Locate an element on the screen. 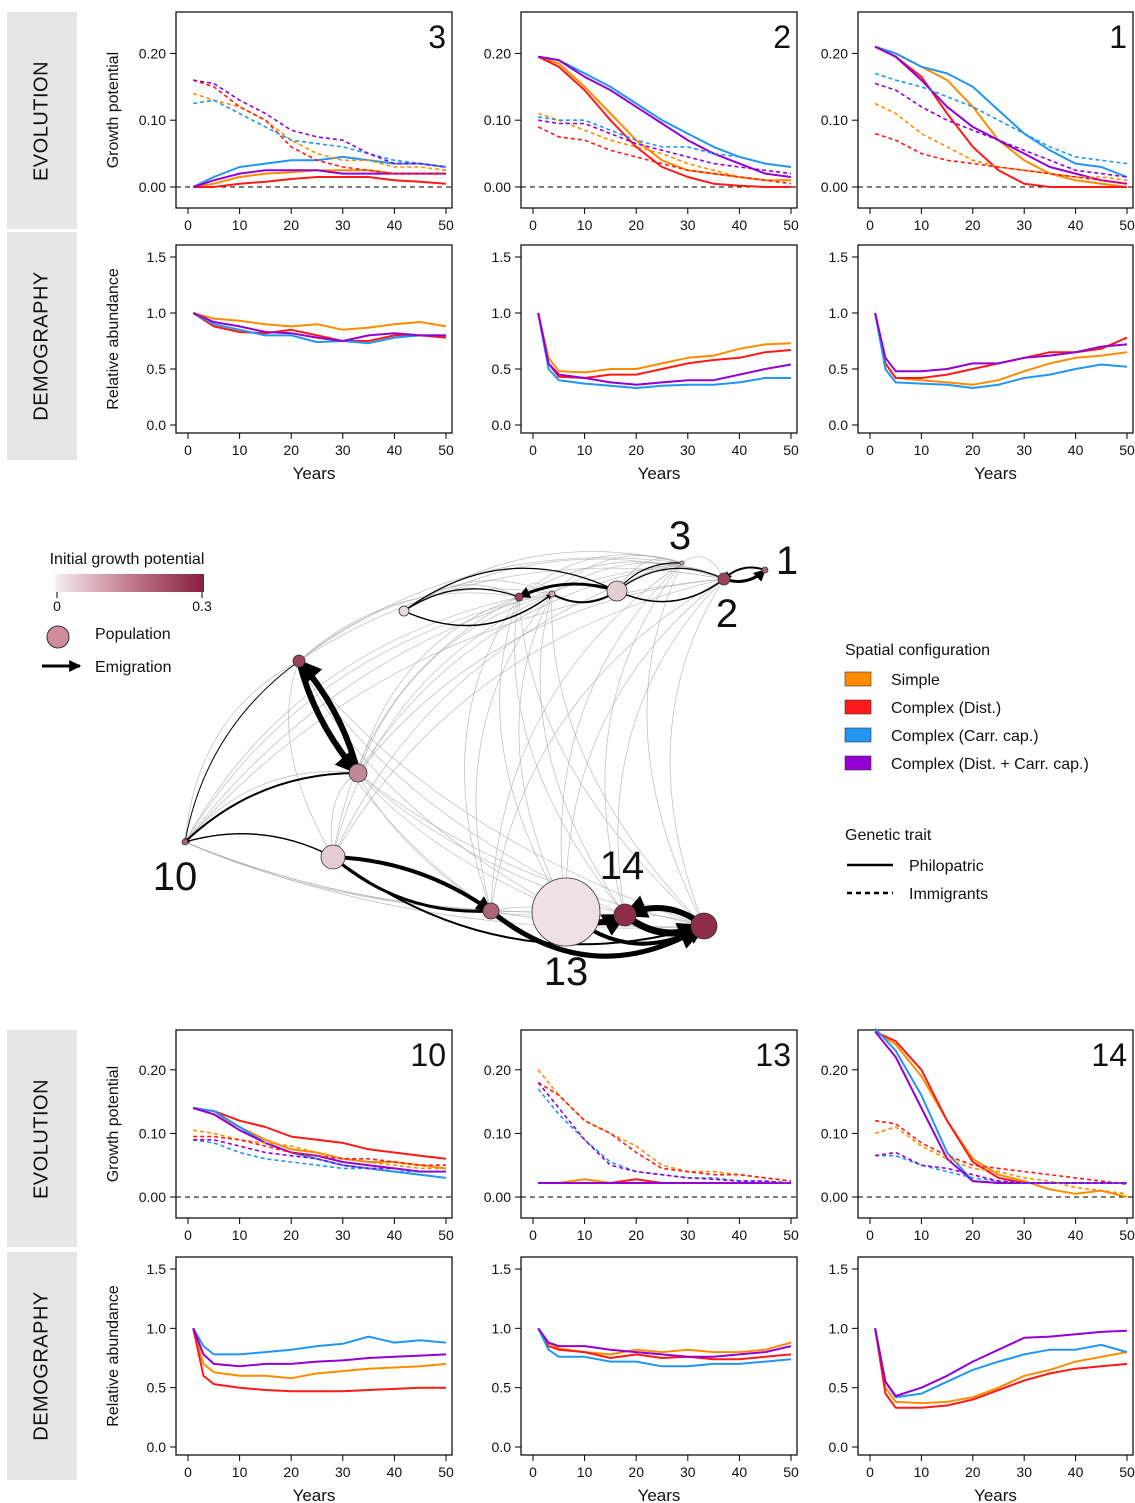 The height and width of the screenshot is (1503, 1135). chart-panel-13-evolution: 0.00 0.10 0.20 0 10 20 30 40 50 13 is located at coordinates (641, 1136).